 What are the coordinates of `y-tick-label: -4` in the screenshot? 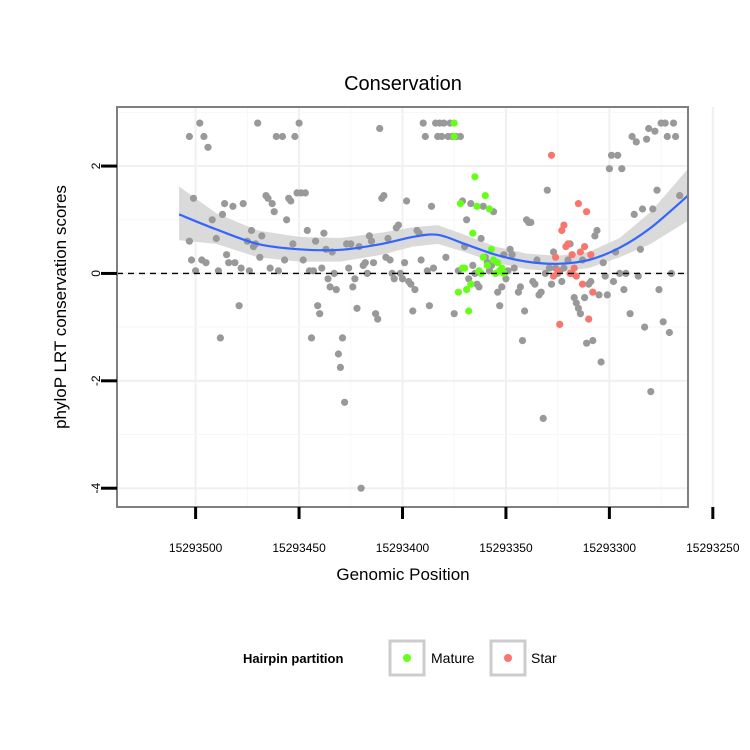 It's located at (96, 488).